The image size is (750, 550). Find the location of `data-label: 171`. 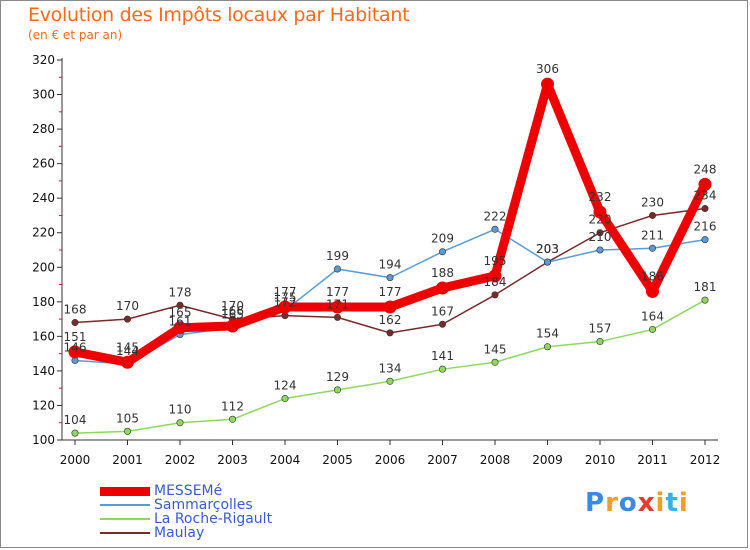

data-label: 171 is located at coordinates (337, 304).